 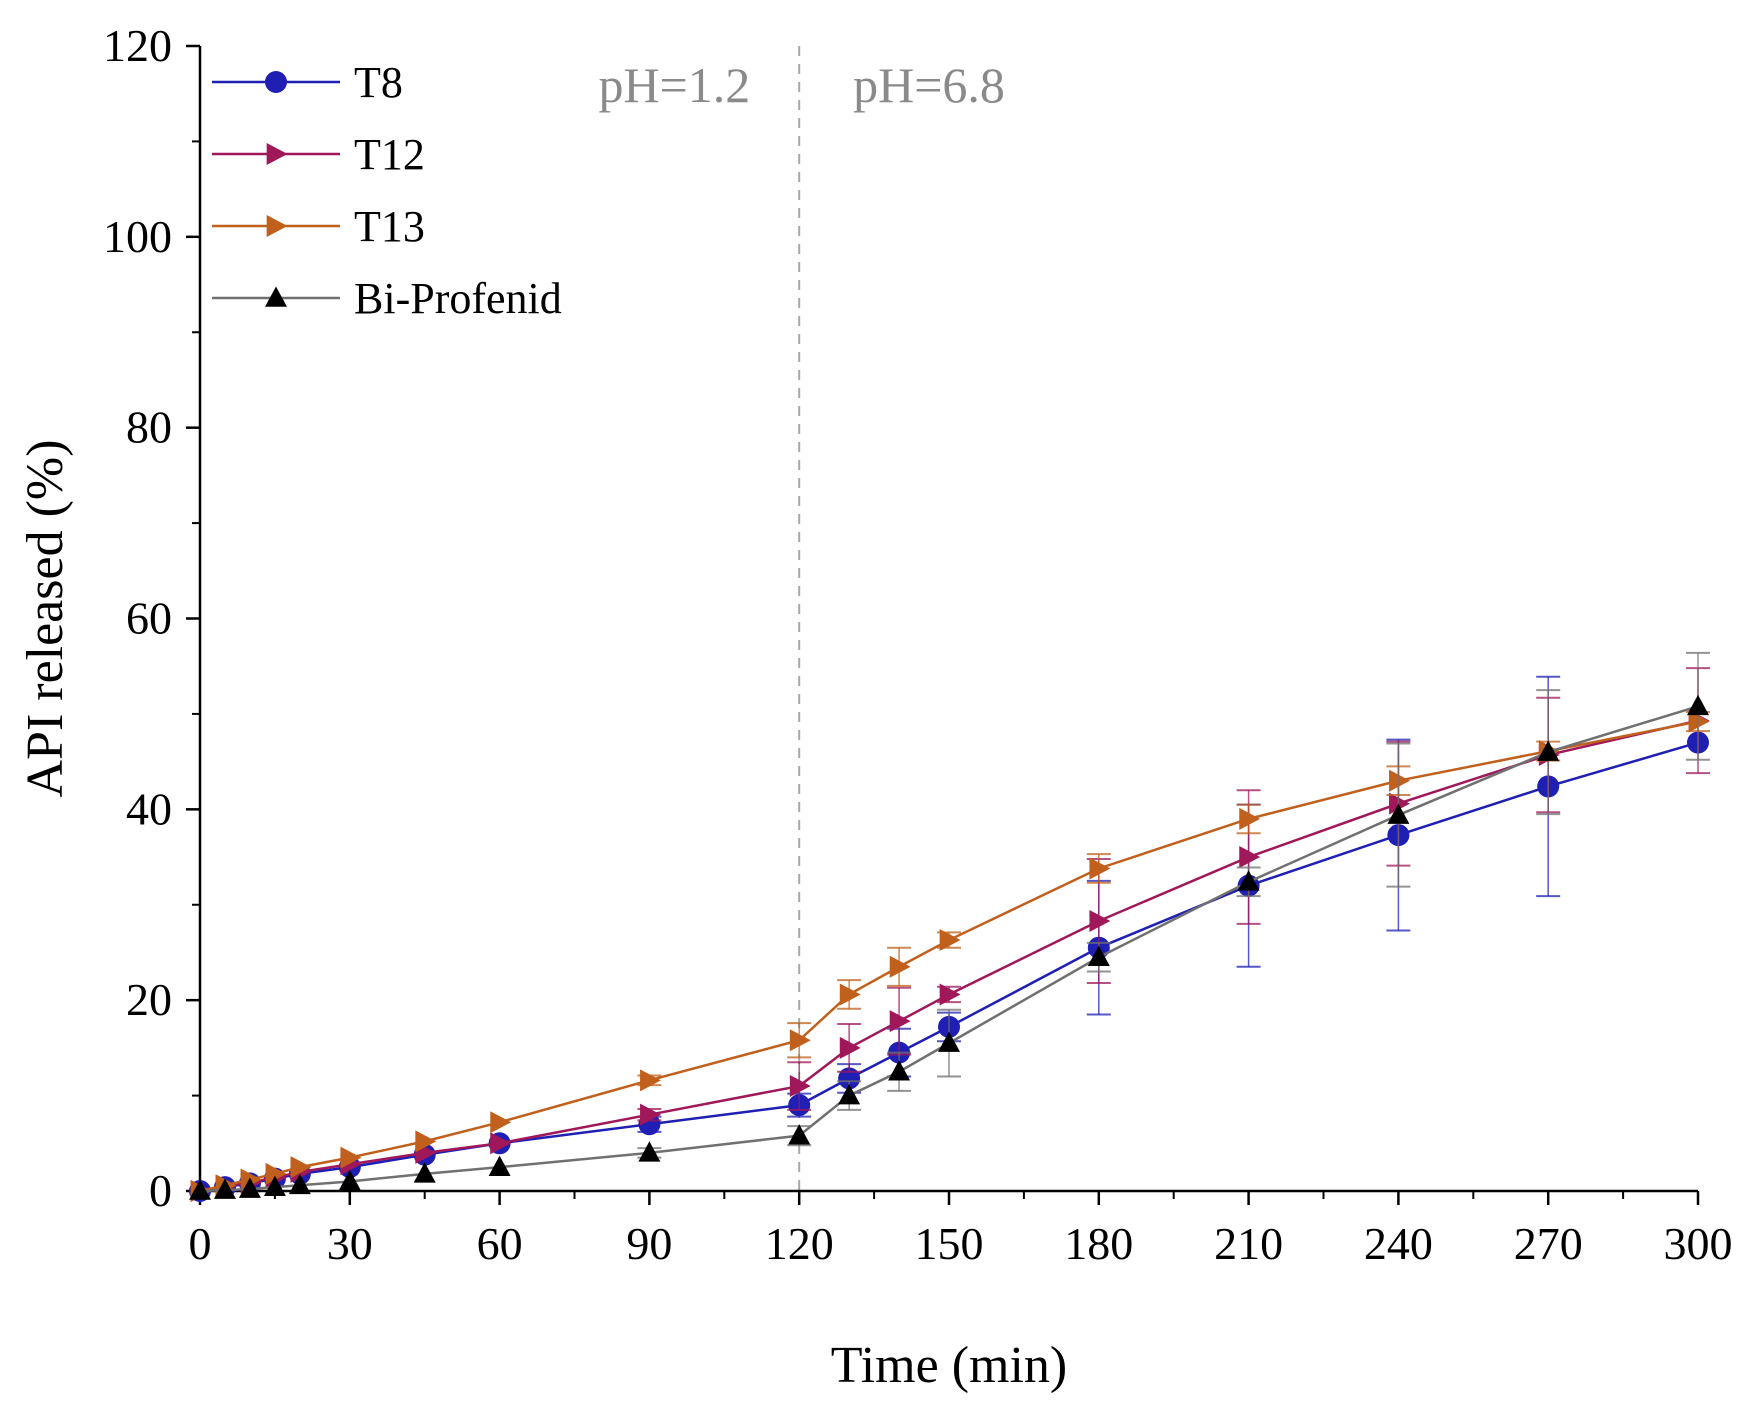 I want to click on x-tick-label: 30, so click(x=350, y=1243).